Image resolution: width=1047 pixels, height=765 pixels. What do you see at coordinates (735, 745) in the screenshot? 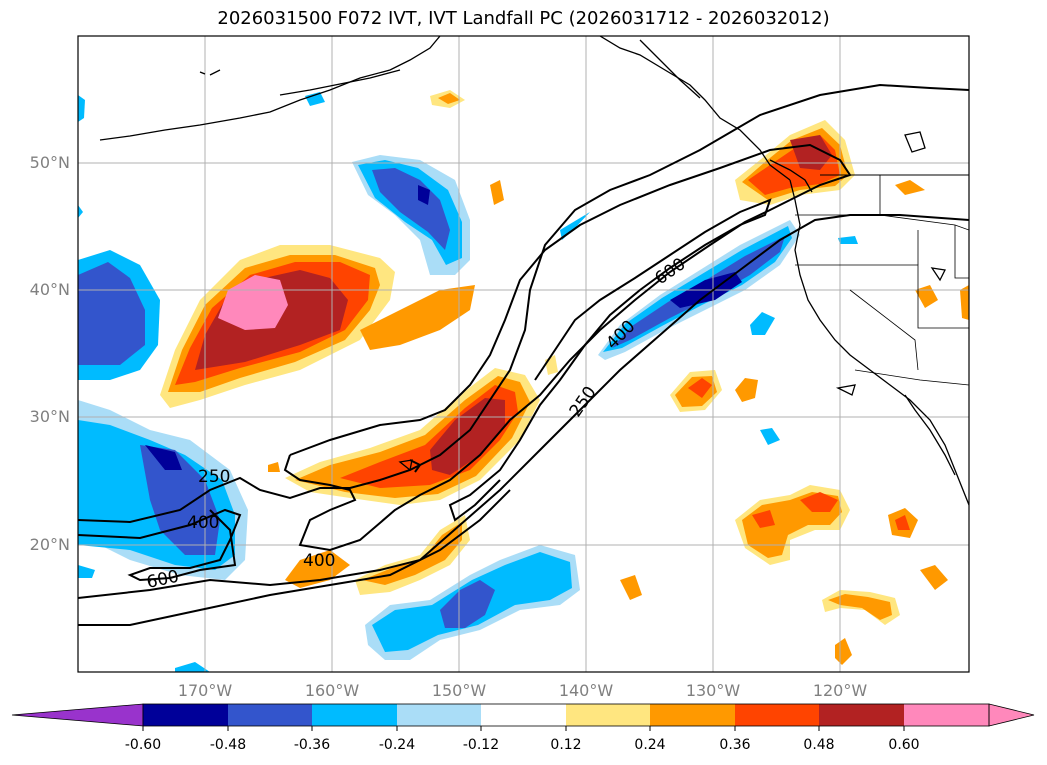
I see `colorbar-label: 0.36` at bounding box center [735, 745].